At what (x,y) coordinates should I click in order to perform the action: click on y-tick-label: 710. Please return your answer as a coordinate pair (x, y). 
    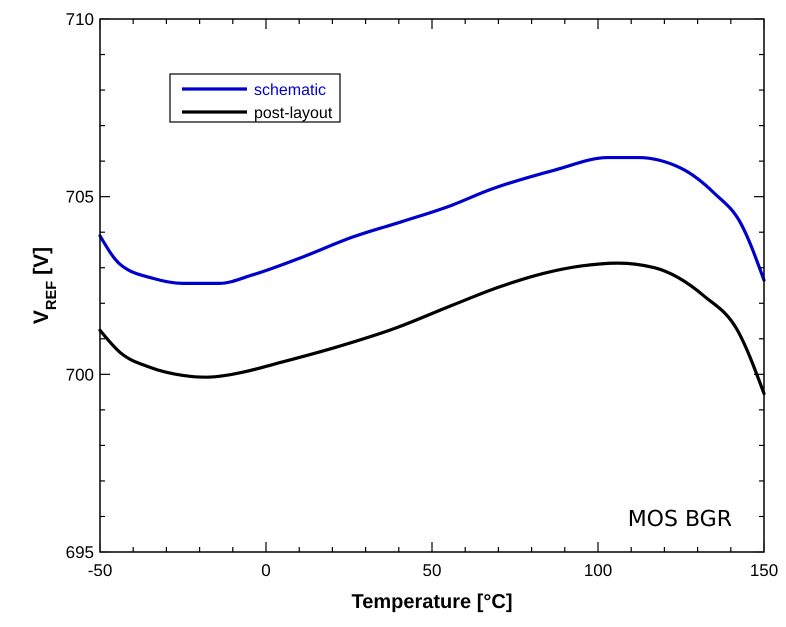
    Looking at the image, I should click on (80, 19).